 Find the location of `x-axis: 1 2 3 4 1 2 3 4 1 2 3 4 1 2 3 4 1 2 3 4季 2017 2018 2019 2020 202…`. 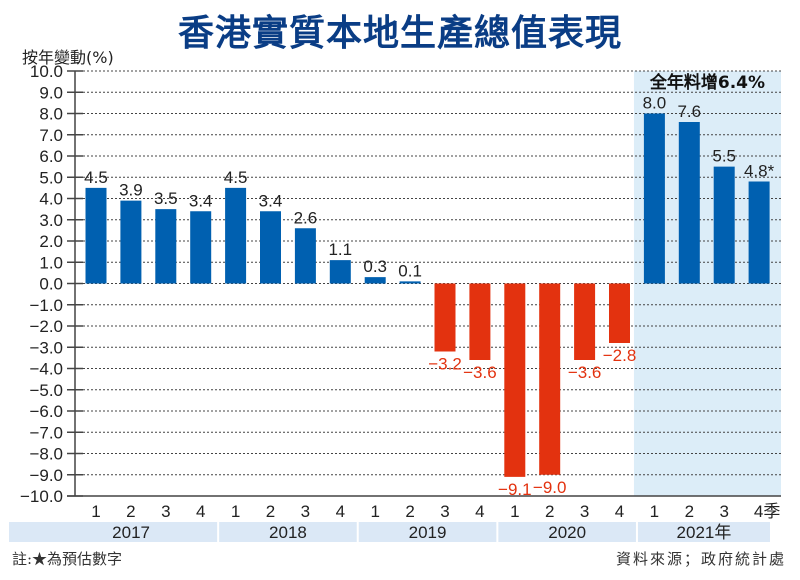

x-axis: 1 2 3 4 1 2 3 4 1 2 3 4 1 2 3 4 1 2 3 4季 2017 2018 2019 2020 202… is located at coordinates (394, 522).